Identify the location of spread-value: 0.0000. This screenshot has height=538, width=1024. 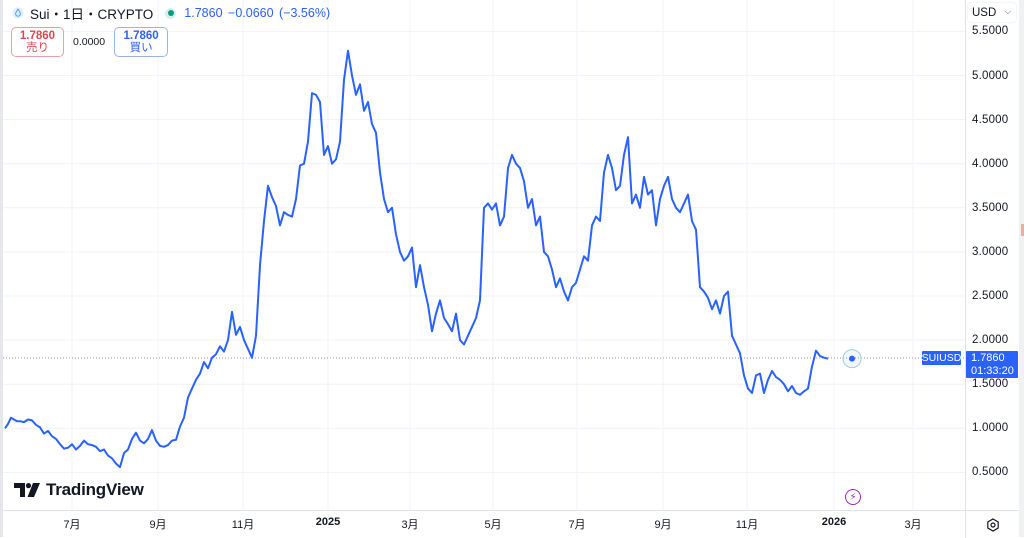
(89, 42).